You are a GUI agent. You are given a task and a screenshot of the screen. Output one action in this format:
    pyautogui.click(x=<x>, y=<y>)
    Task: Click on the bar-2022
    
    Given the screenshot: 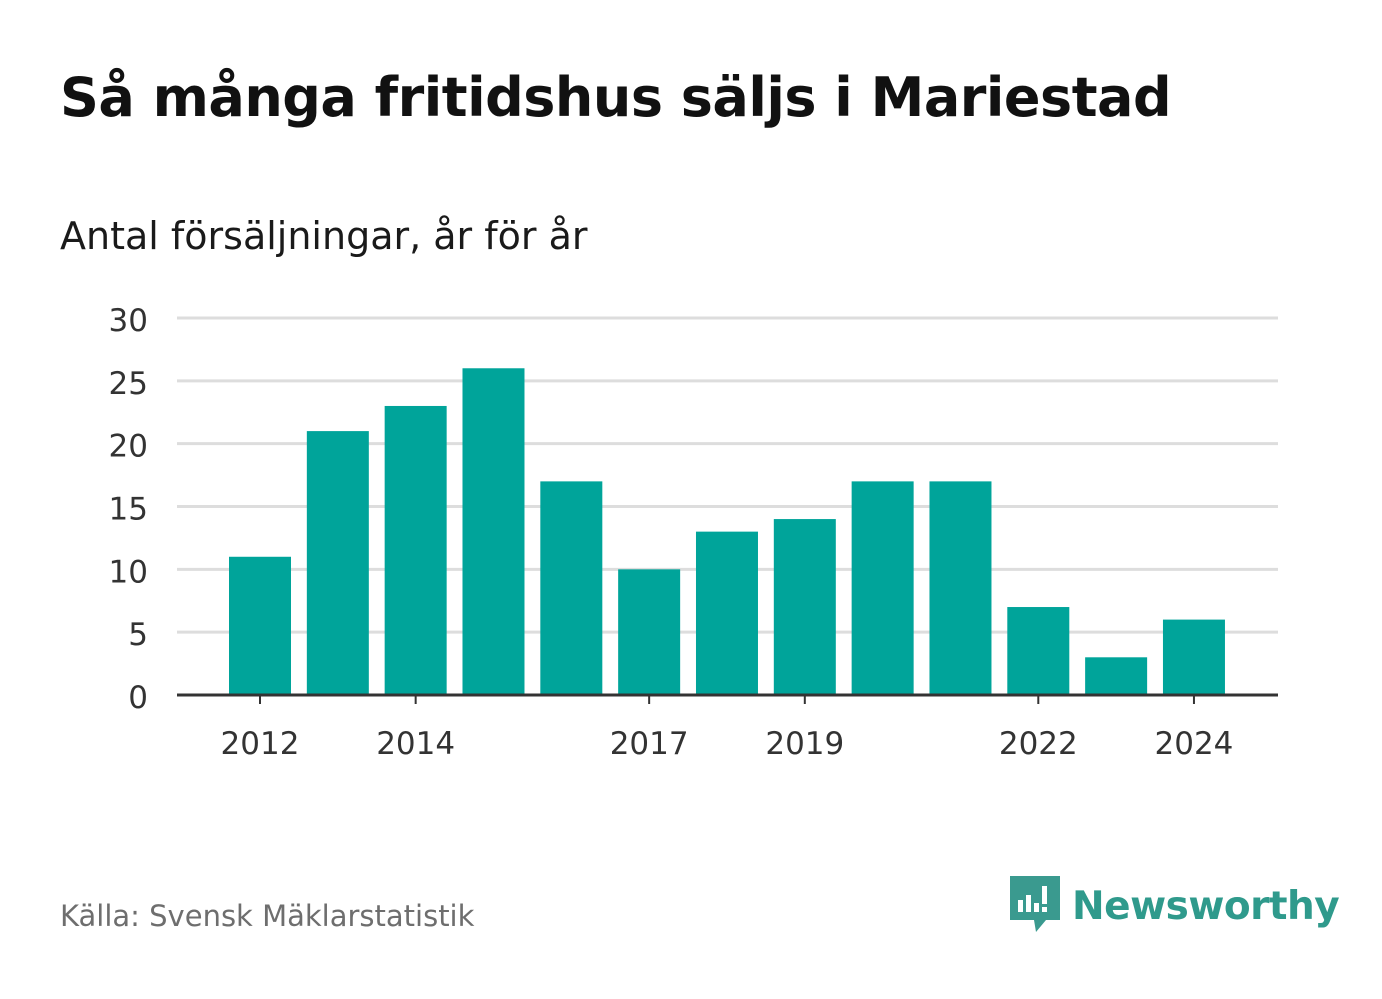 What is the action you would take?
    pyautogui.click(x=1038, y=651)
    